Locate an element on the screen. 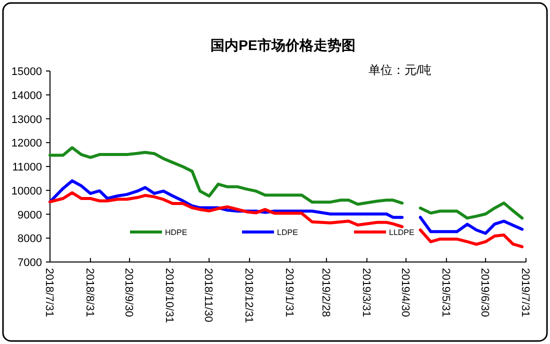  y-tick-label: 13000 is located at coordinates (26, 120).